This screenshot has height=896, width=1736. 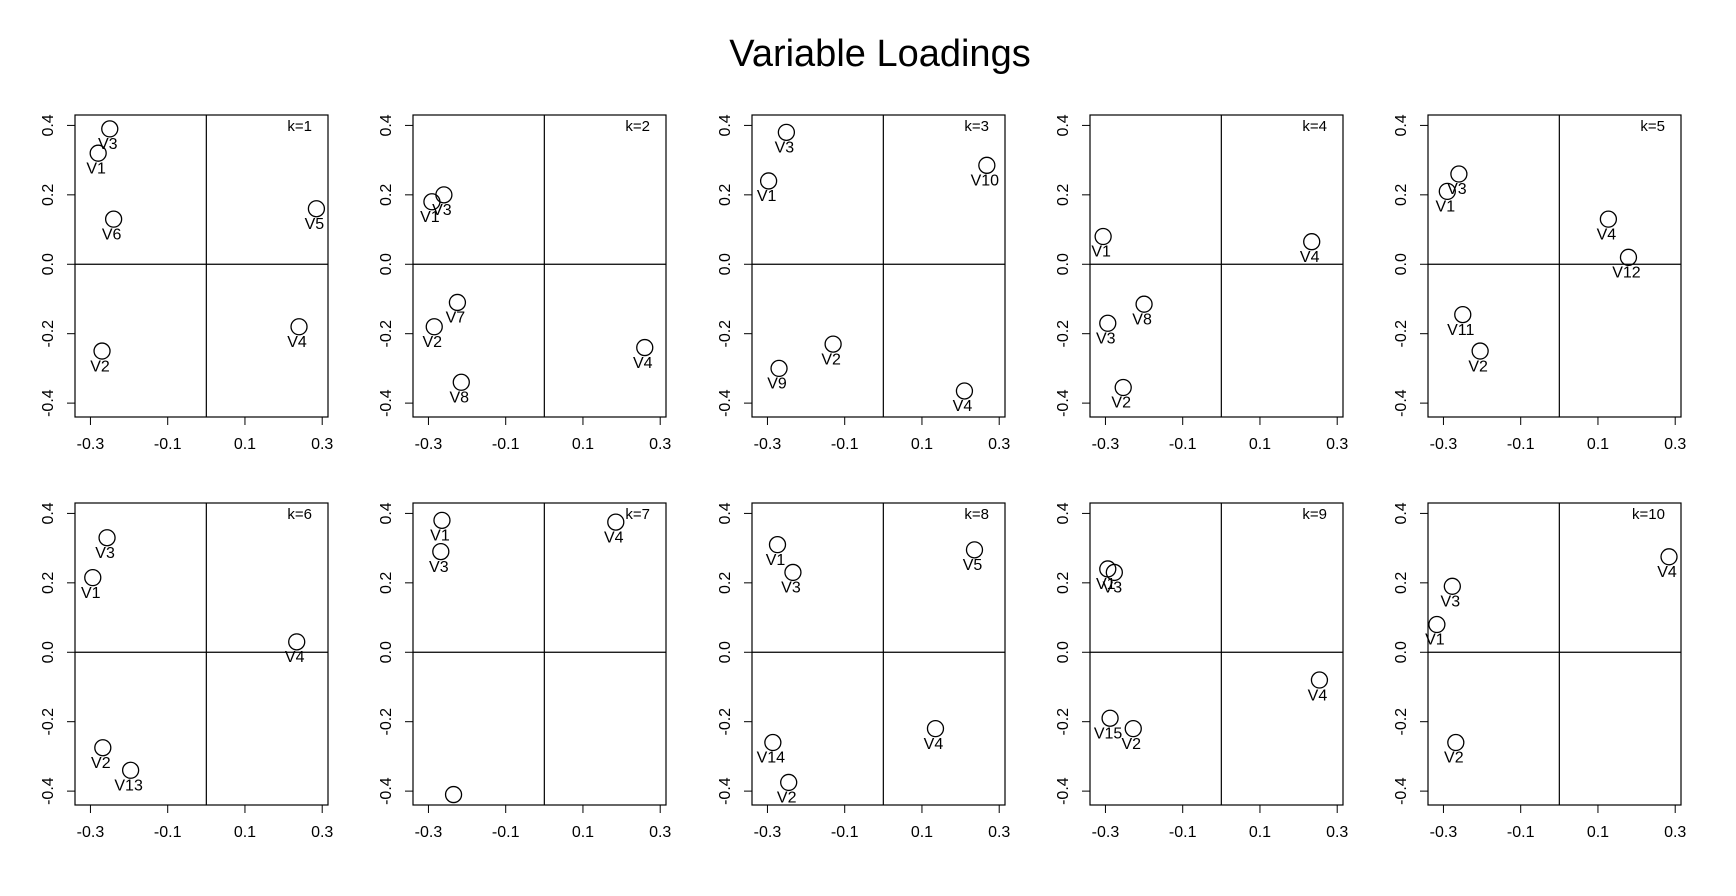 I want to click on point-label: V5, so click(x=973, y=565).